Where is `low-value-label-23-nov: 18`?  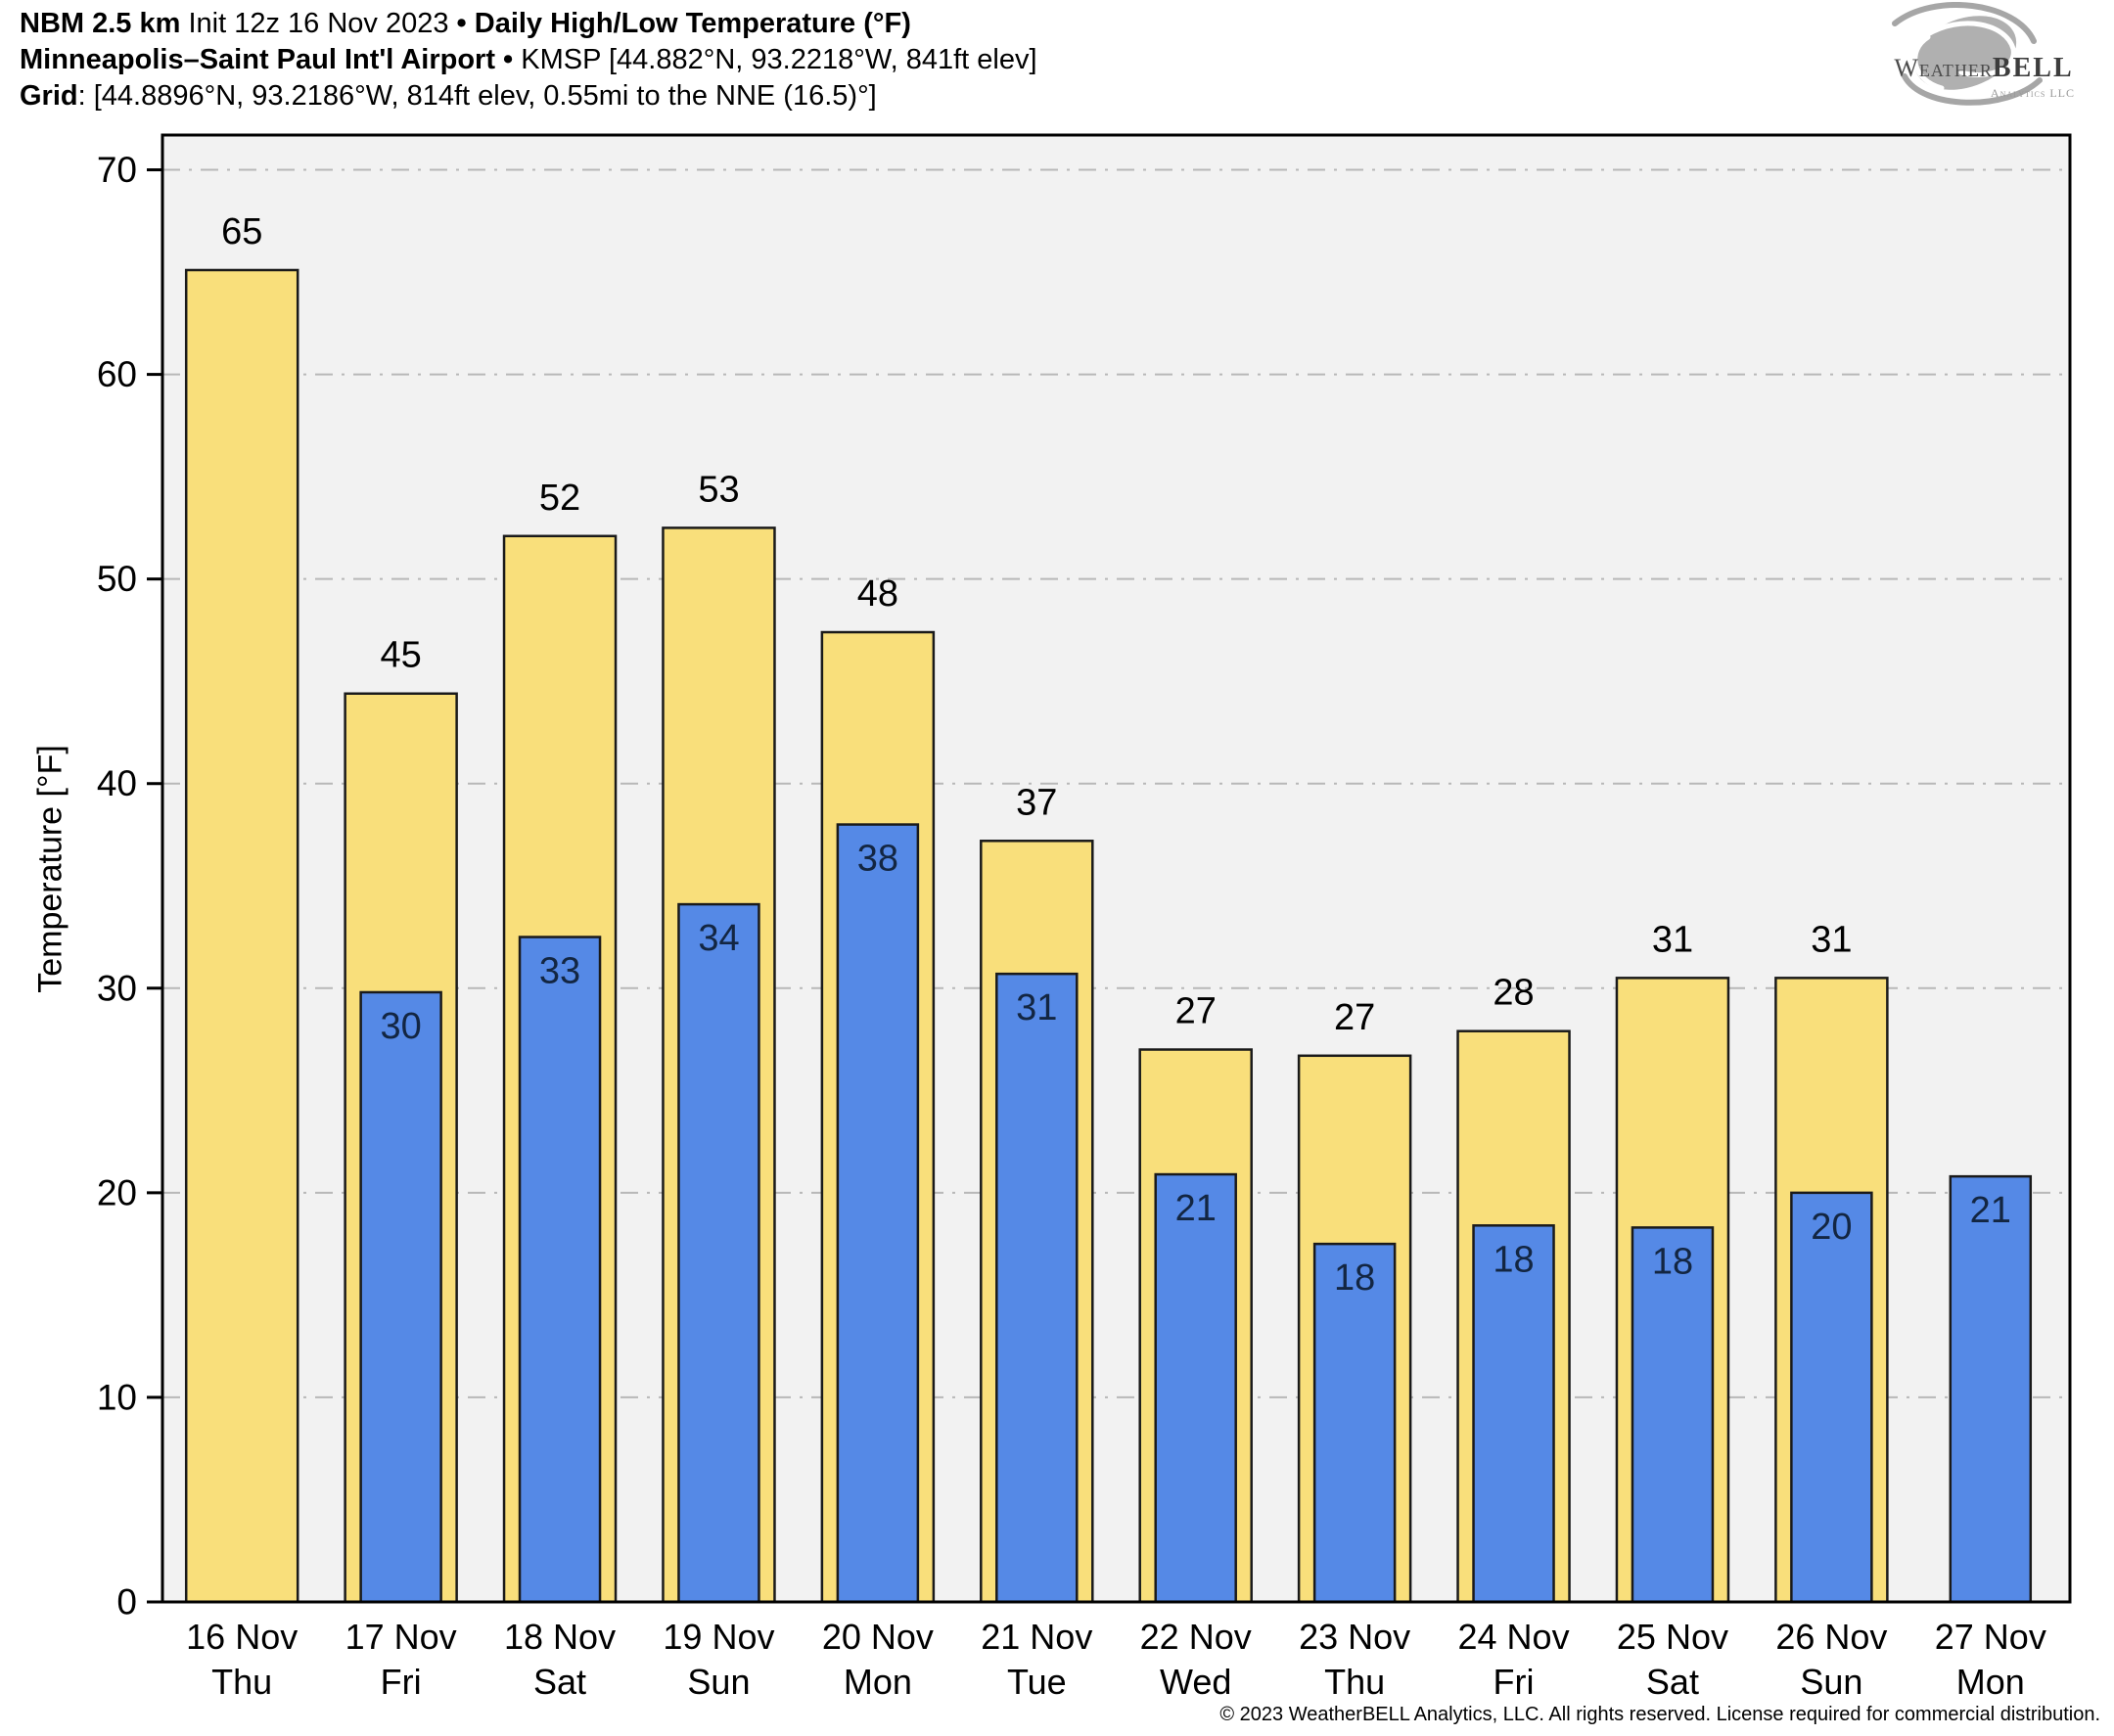
low-value-label-23-nov: 18 is located at coordinates (1355, 1278).